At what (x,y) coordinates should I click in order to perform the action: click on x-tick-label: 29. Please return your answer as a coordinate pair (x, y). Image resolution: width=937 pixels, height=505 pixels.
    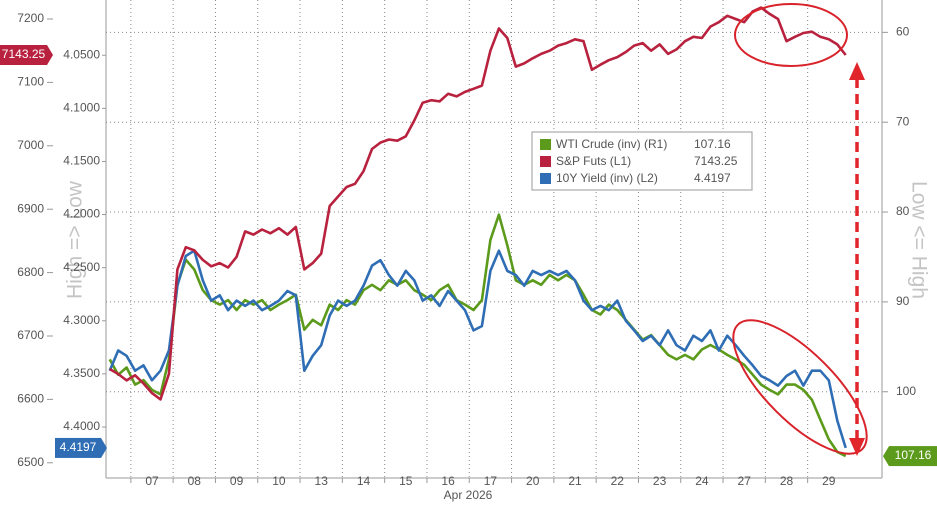
    Looking at the image, I should click on (829, 481).